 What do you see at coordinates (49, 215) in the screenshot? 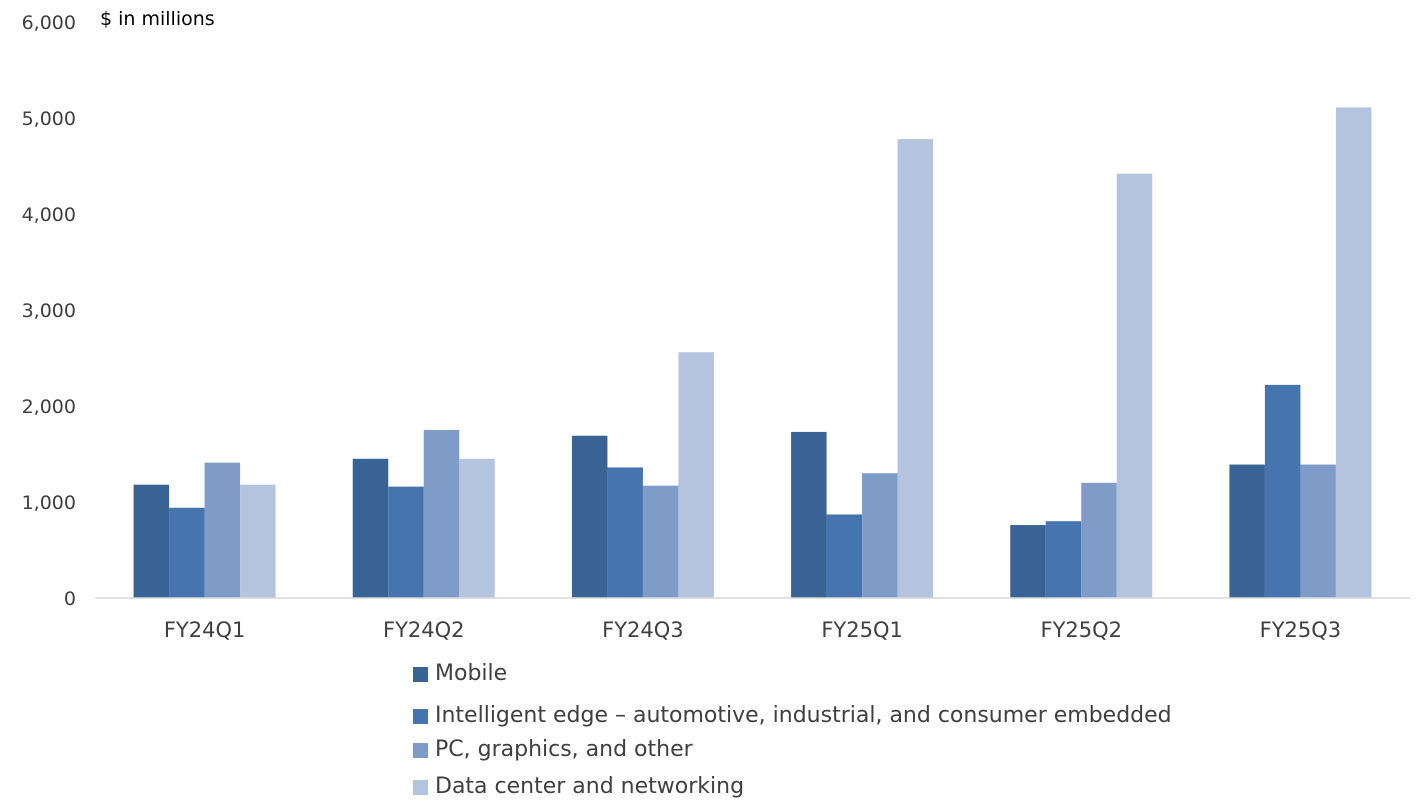
I see `y-tick-label: 4,000` at bounding box center [49, 215].